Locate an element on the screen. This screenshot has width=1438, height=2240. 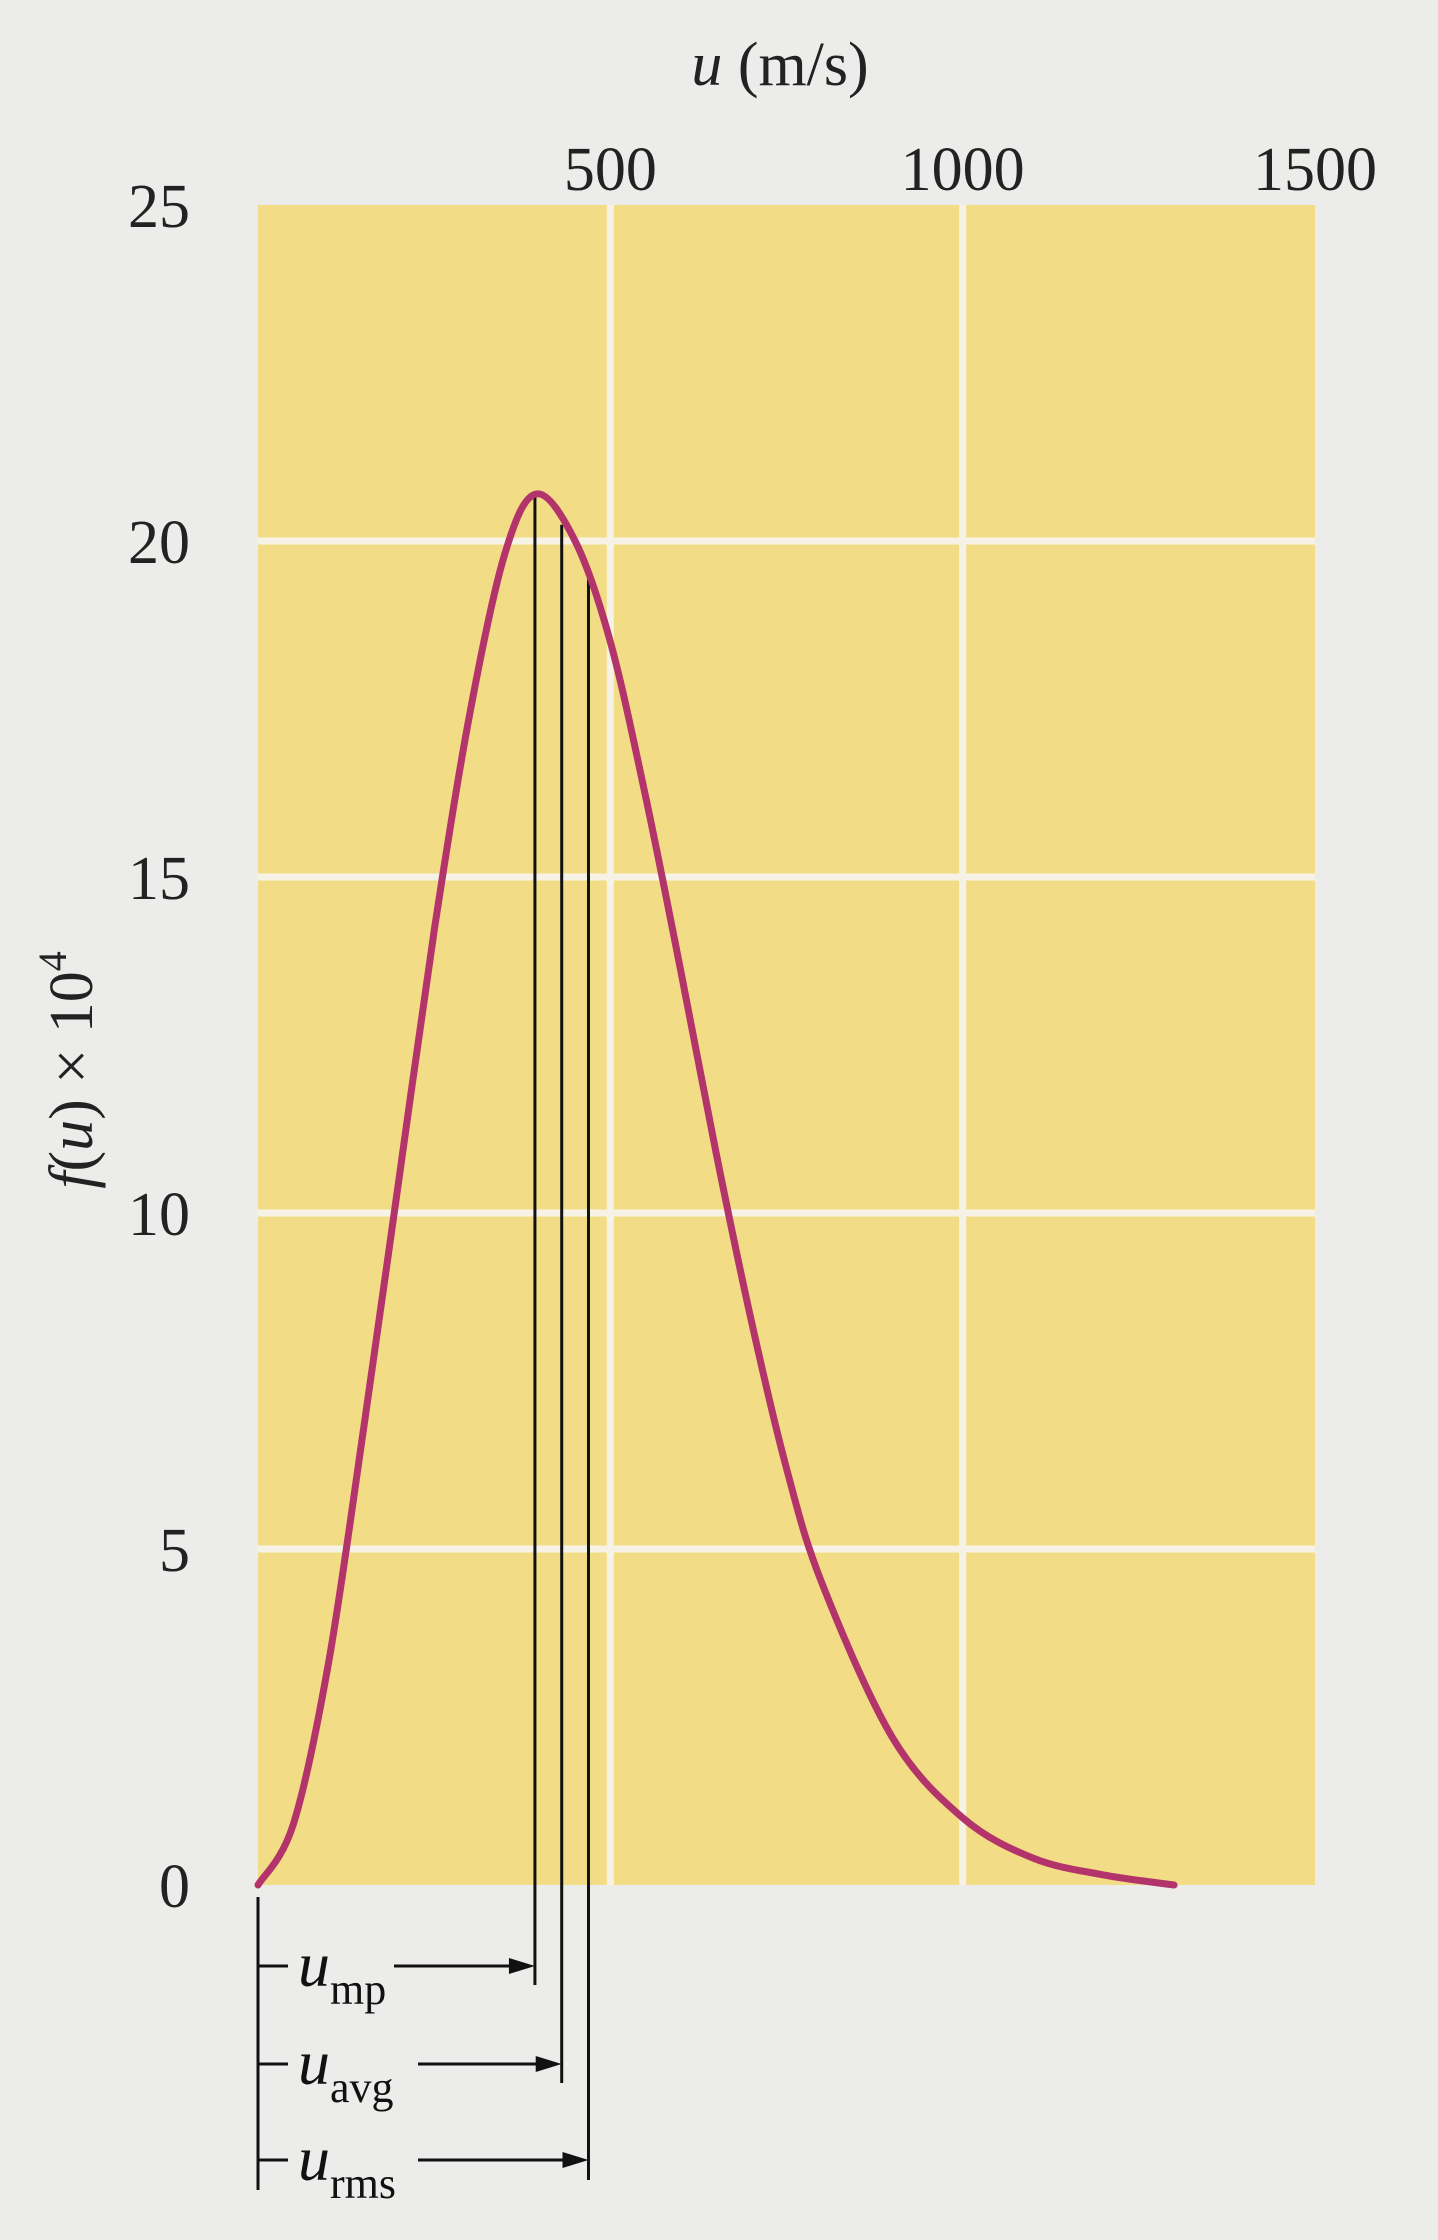
marker-arrow-head-mp is located at coordinates (521, 1966).